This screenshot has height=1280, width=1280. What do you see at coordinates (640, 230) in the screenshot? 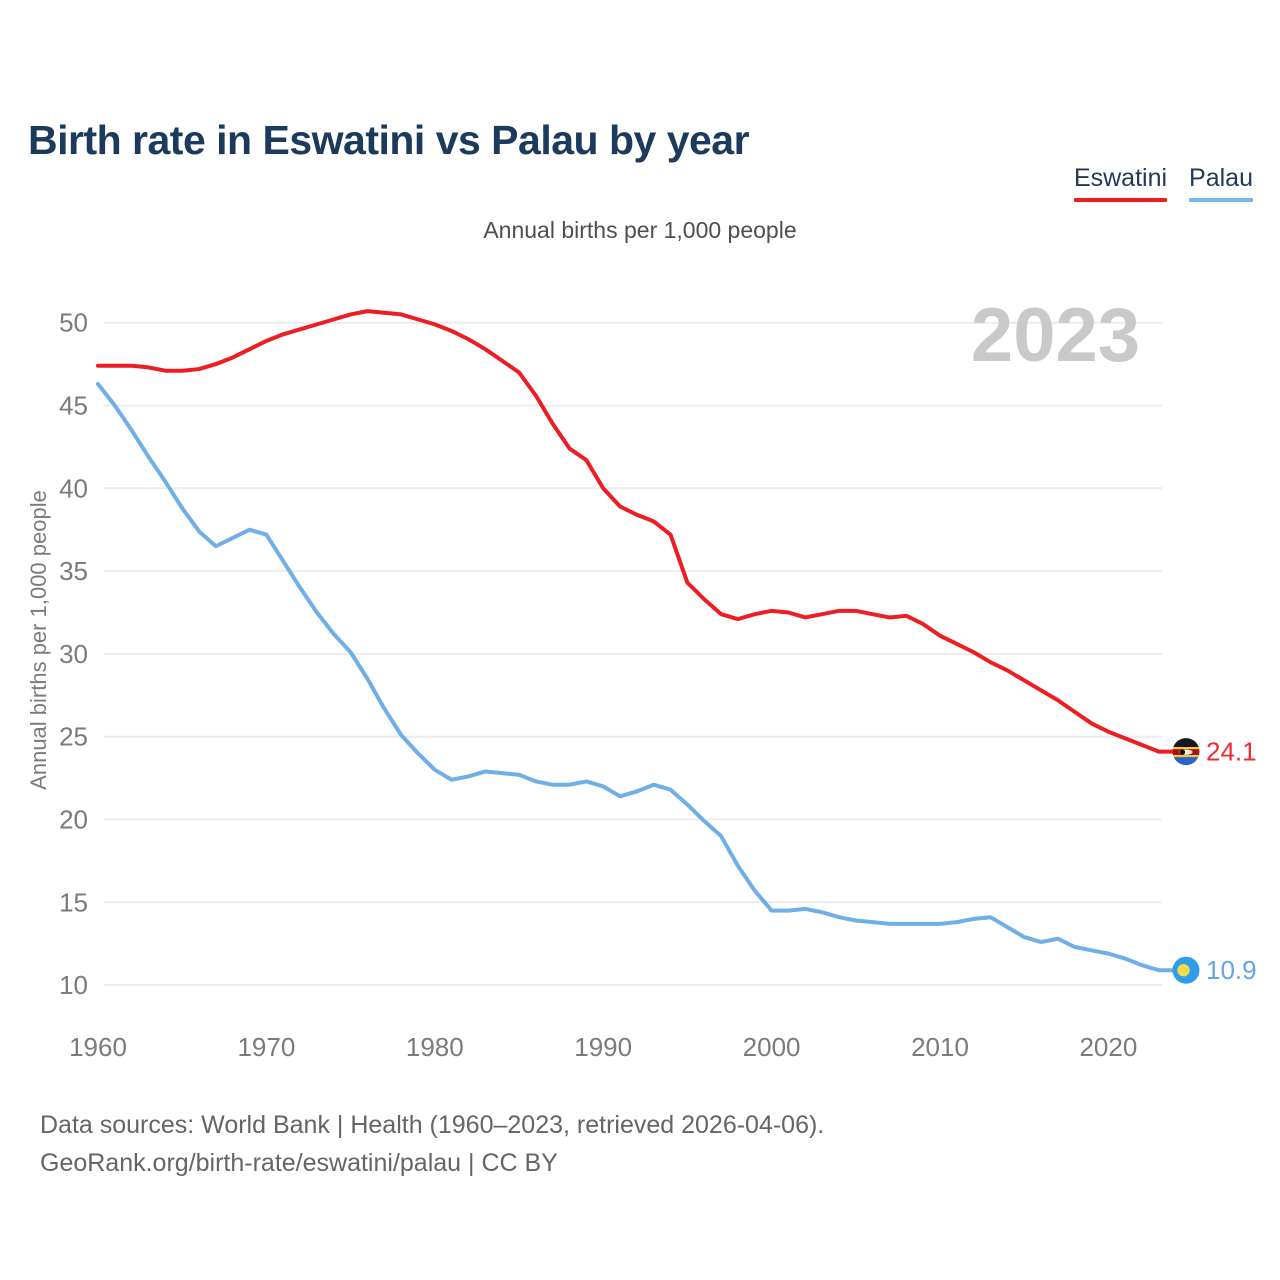
I see `chart-subtitle: Annual births per 1,000 people` at bounding box center [640, 230].